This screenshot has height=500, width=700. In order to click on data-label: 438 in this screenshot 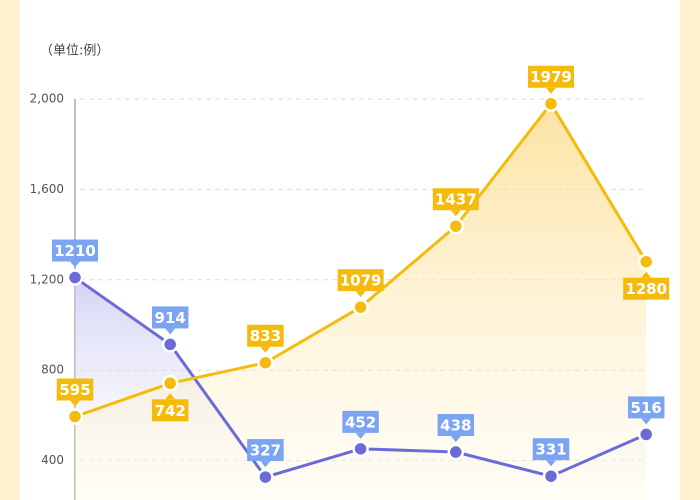, I will do `click(455, 426)`.